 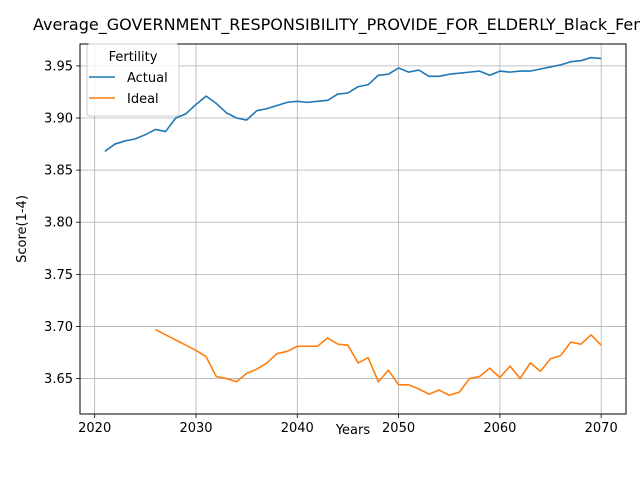 I want to click on legend-entries: Actual Ideal, so click(x=128, y=89).